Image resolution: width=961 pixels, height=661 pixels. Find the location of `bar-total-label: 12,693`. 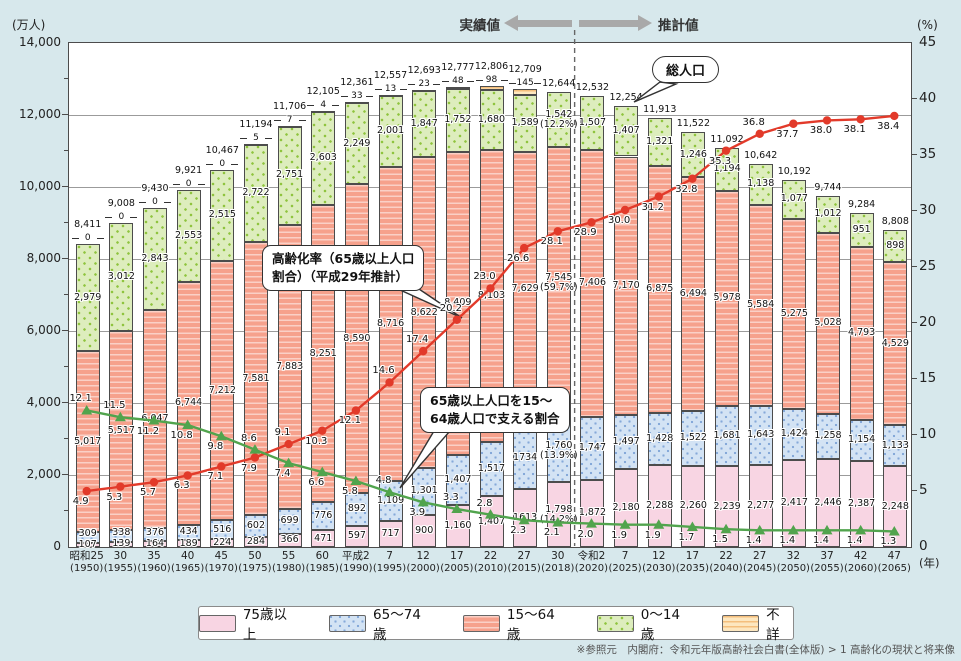

bar-total-label: 12,693 is located at coordinates (424, 71).